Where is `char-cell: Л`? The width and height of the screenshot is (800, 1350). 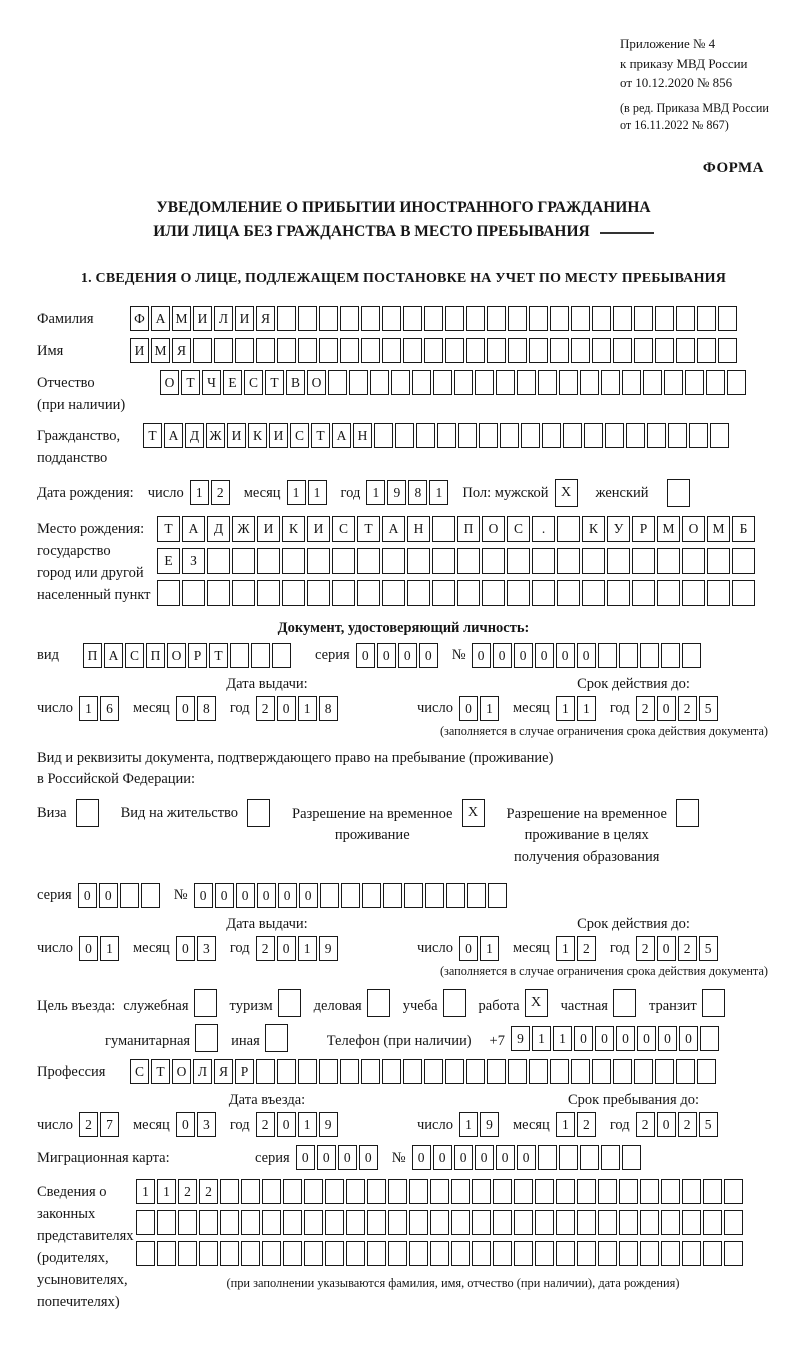 char-cell: Л is located at coordinates (202, 1072).